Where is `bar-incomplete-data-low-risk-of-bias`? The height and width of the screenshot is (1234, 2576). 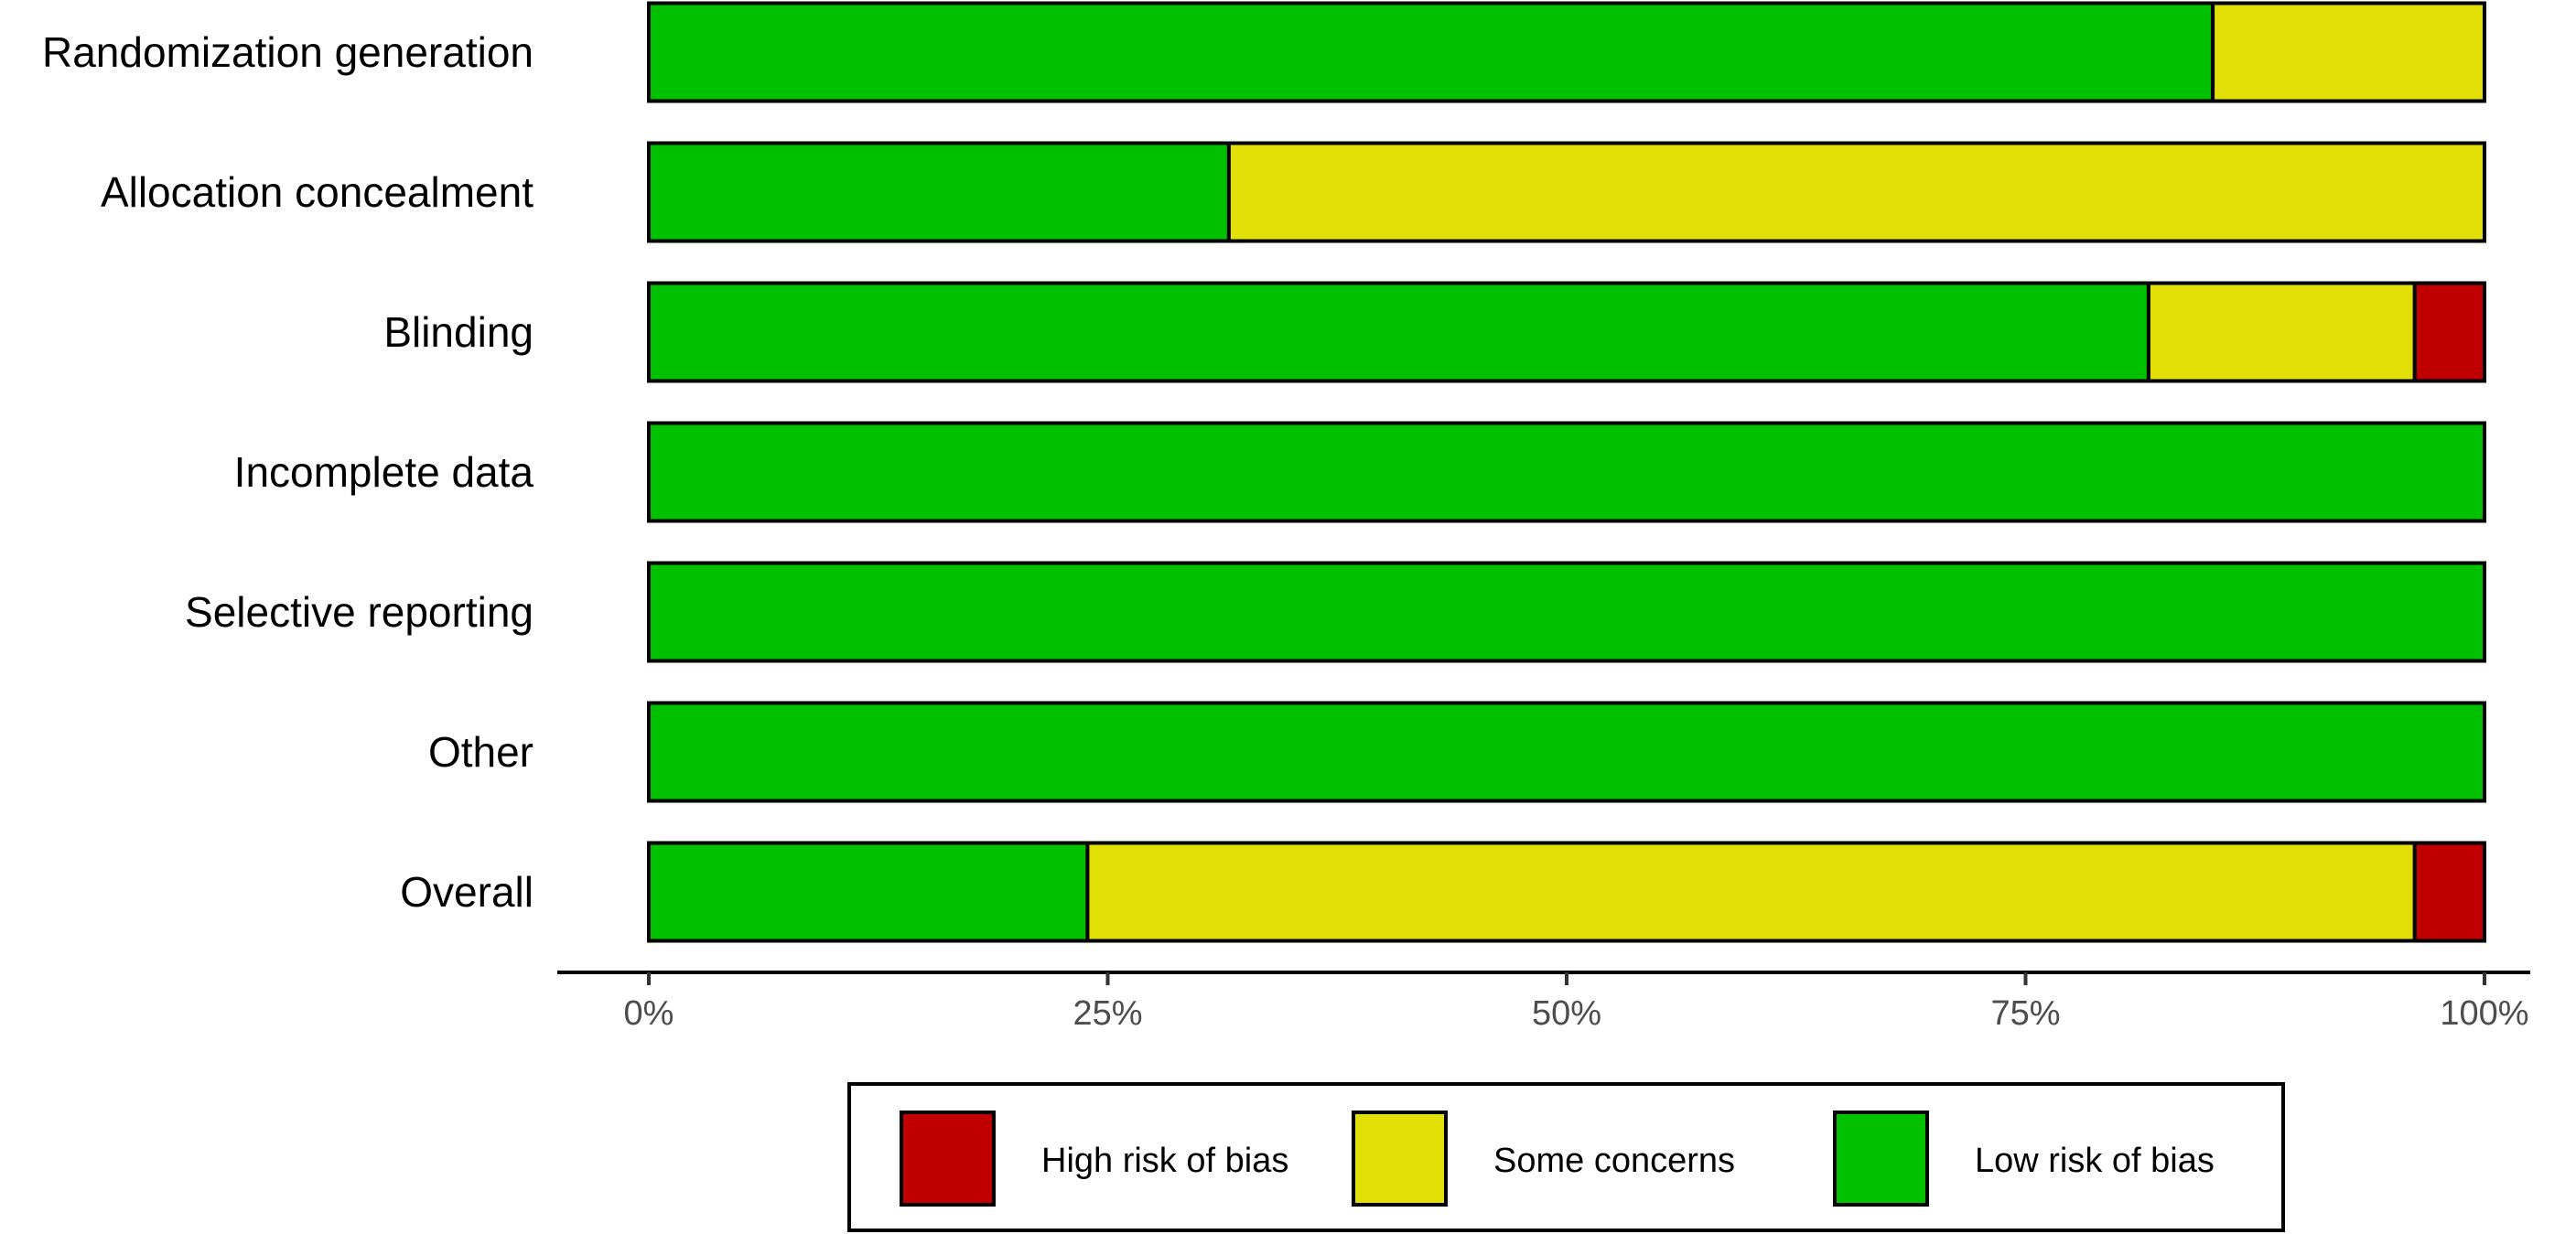 bar-incomplete-data-low-risk-of-bias is located at coordinates (1566, 472).